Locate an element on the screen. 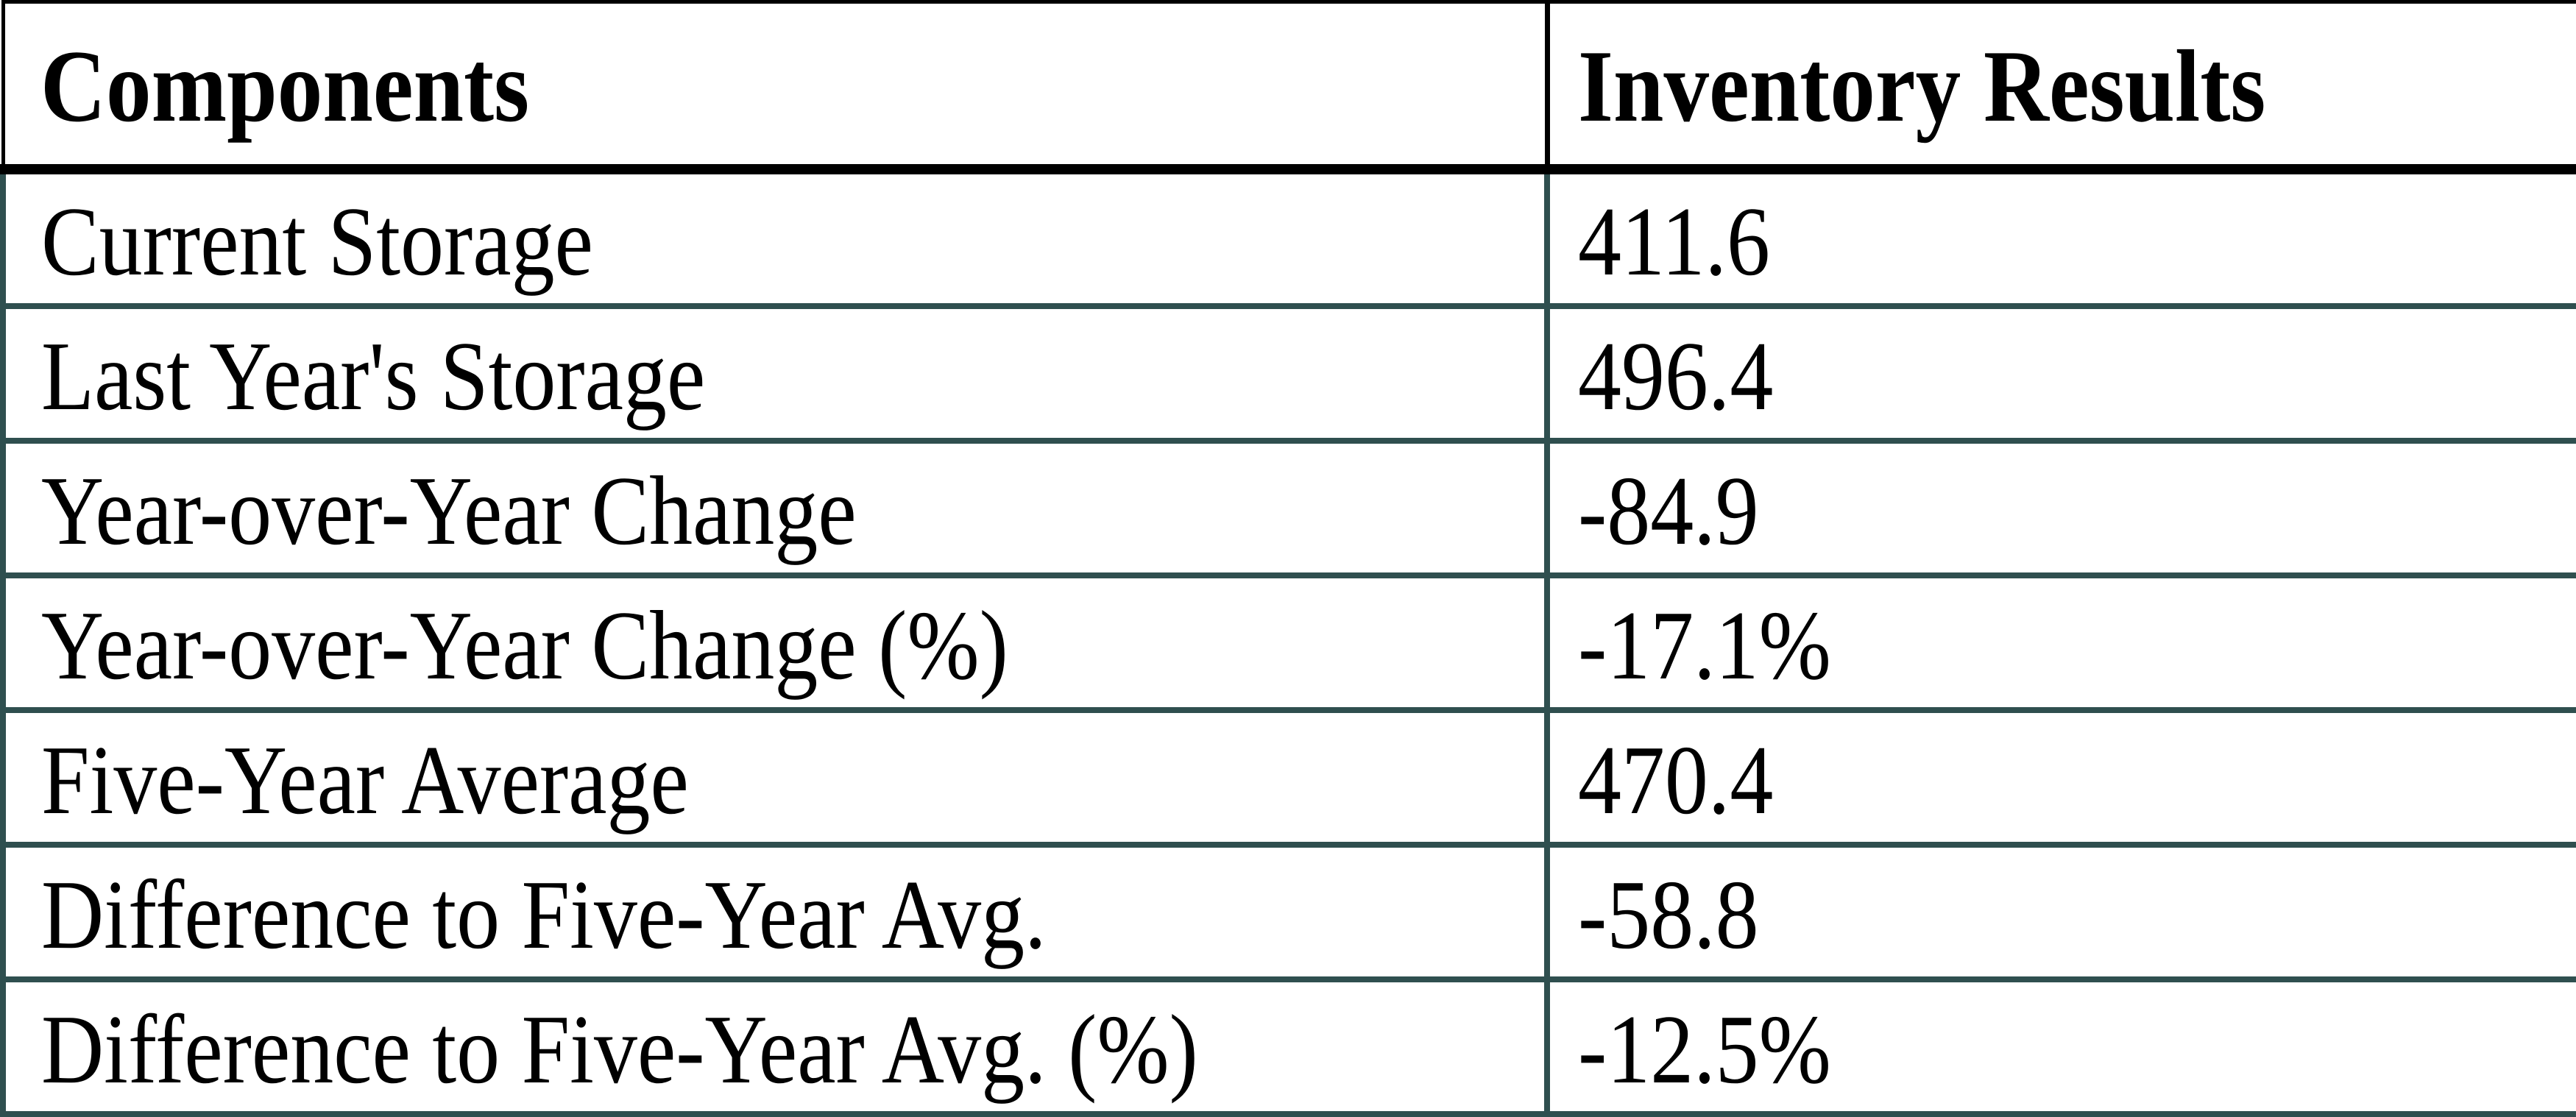 The height and width of the screenshot is (1117, 2576). component-name-cell: Year-over-Year Change is located at coordinates (775, 508).